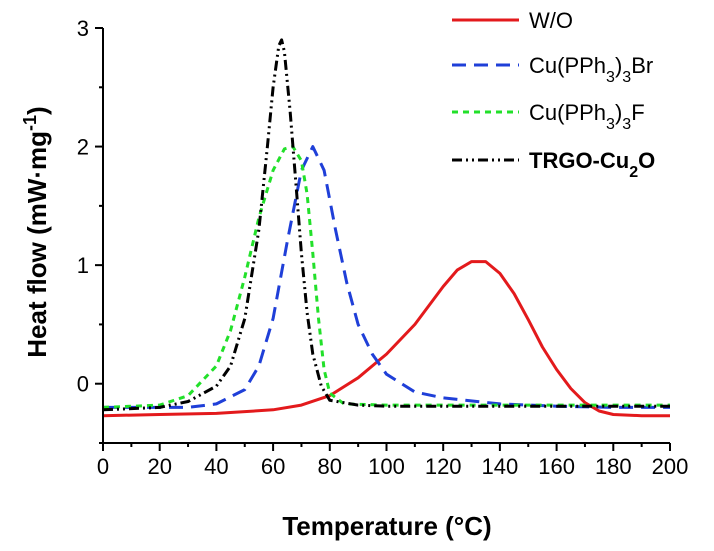 This screenshot has width=714, height=551. What do you see at coordinates (37, 110) in the screenshot?
I see `y-axis-label-tail: )` at bounding box center [37, 110].